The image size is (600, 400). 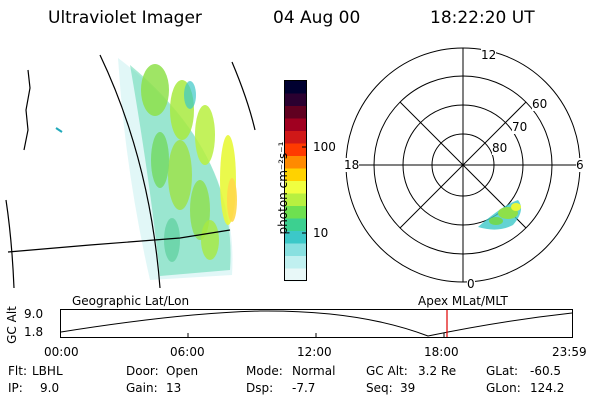 I want to click on gc-alt-label: GC Alt:, so click(x=387, y=371).